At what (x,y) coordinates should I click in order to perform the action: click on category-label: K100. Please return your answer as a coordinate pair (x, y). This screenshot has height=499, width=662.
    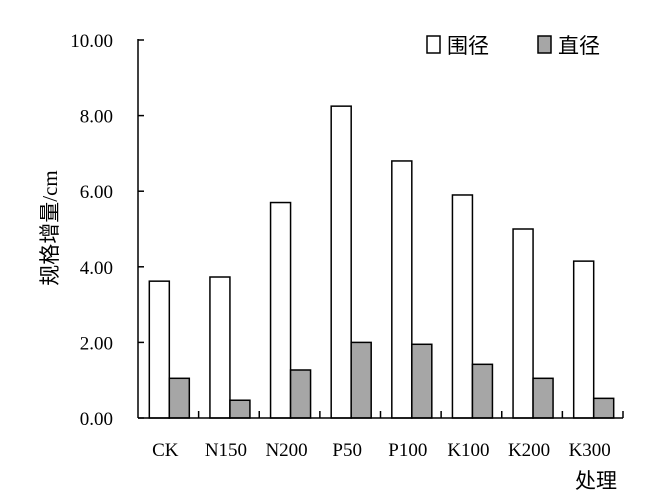
    Looking at the image, I should click on (468, 450).